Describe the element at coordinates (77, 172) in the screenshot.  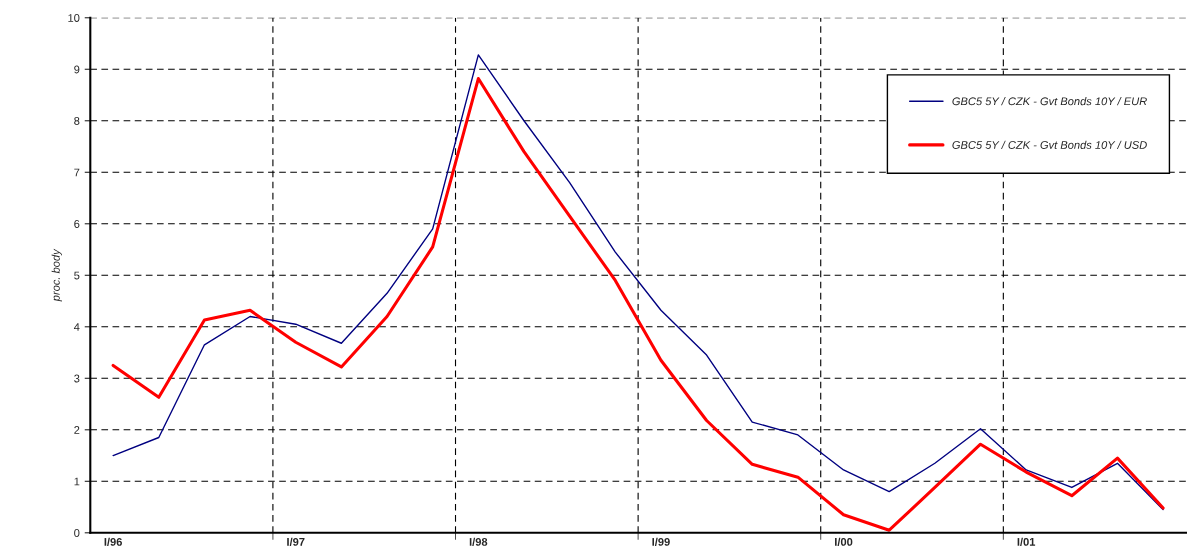
I see `y-tick-label: 7` at that location.